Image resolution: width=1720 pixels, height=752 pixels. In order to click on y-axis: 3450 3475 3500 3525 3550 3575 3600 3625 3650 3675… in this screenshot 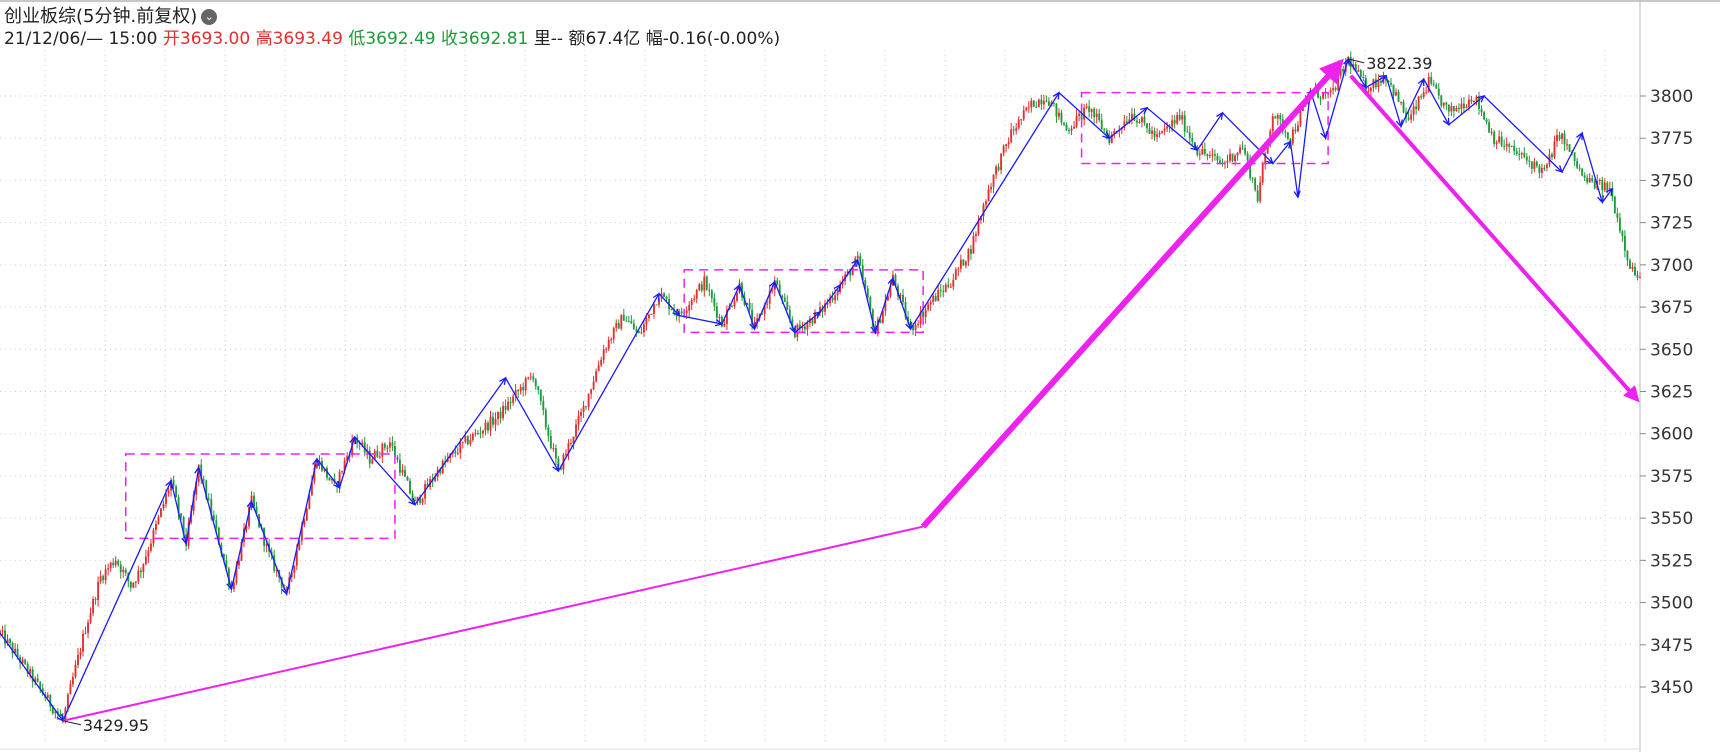, I will do `click(1666, 392)`.